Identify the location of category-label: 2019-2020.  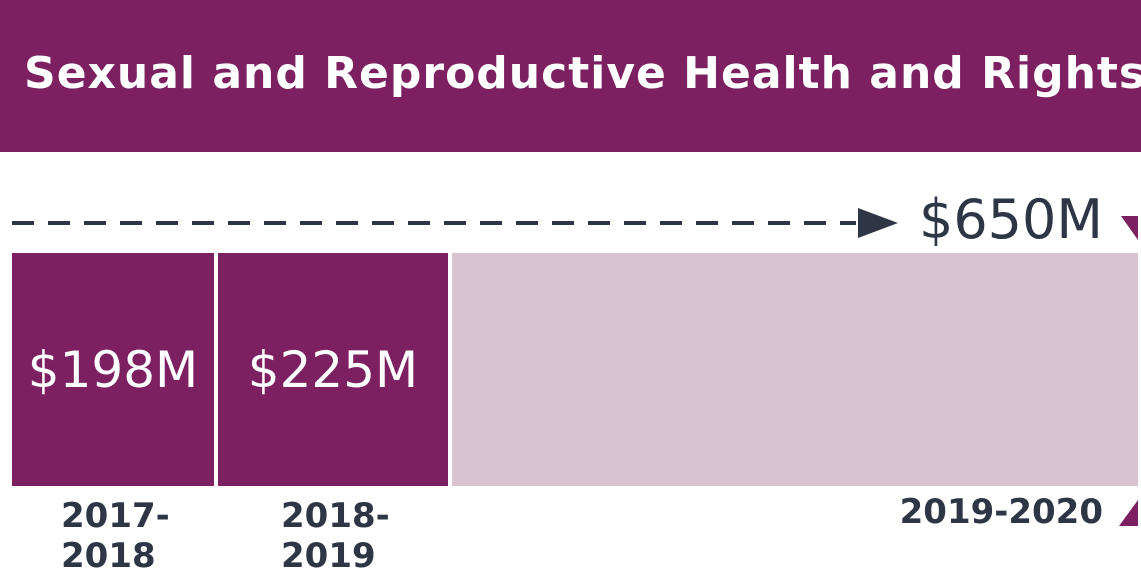
(1001, 512).